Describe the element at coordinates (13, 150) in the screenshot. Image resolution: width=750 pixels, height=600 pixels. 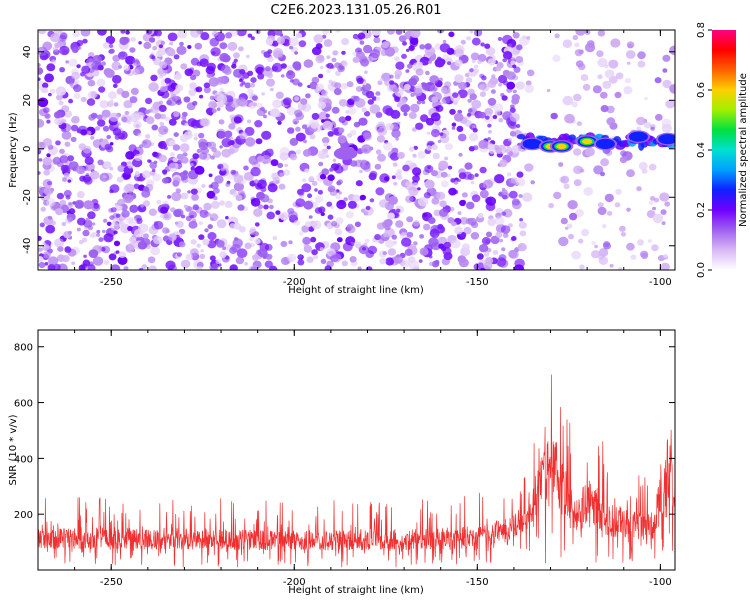
I see `spectrogram-y-axis-label: Frequency (Hz)` at that location.